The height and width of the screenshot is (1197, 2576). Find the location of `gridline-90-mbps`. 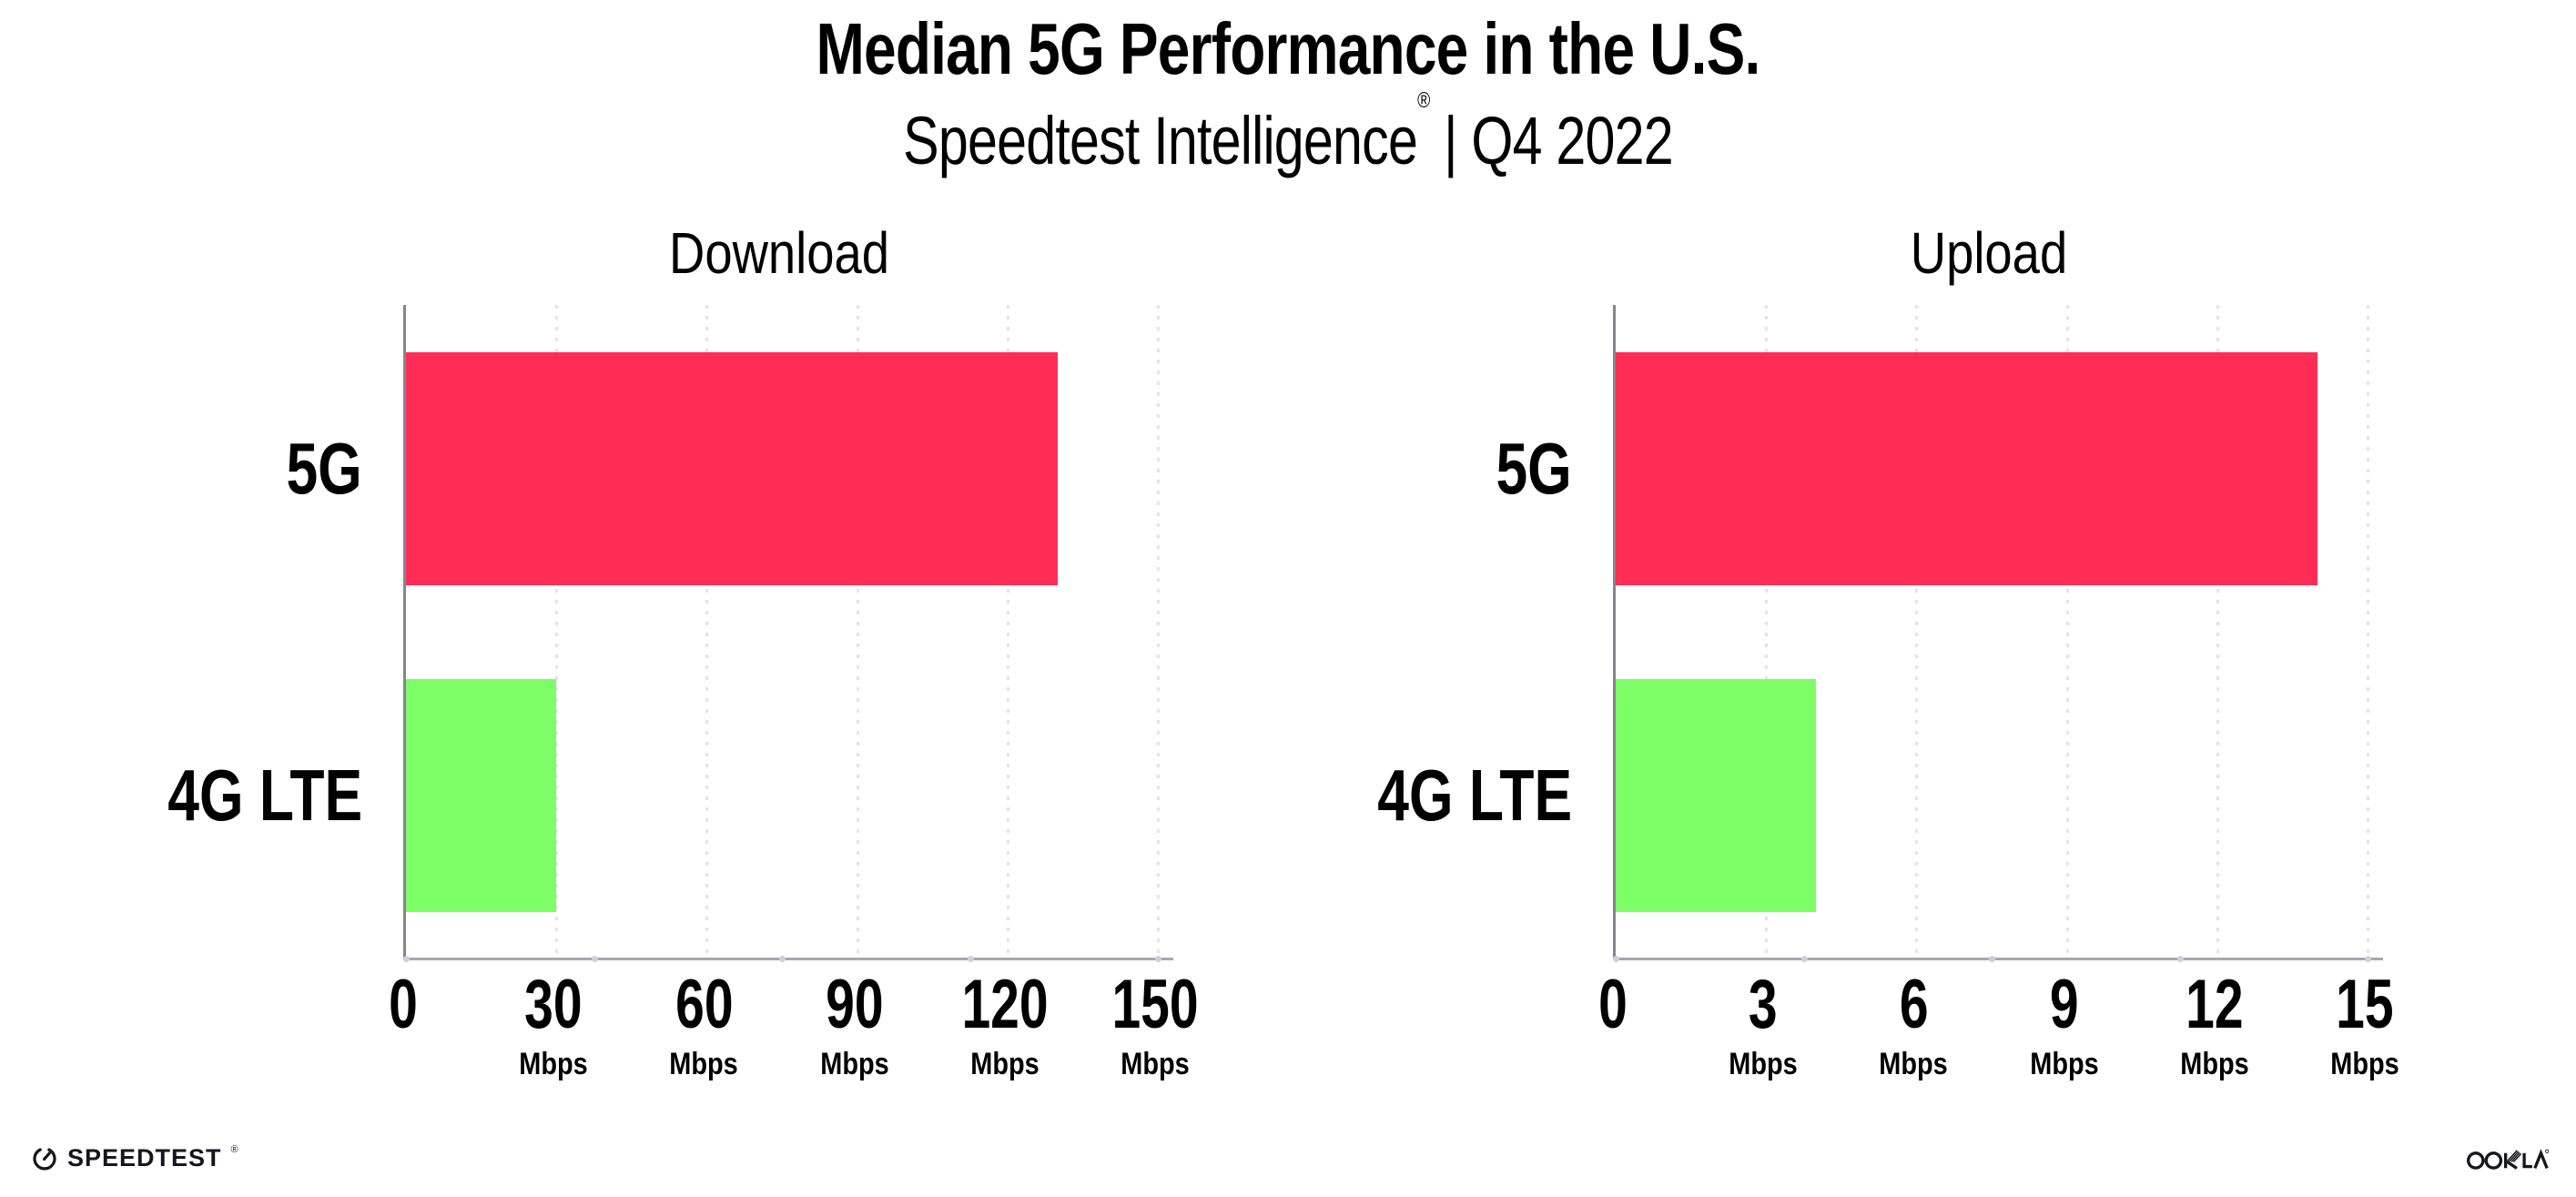

gridline-90-mbps is located at coordinates (857, 632).